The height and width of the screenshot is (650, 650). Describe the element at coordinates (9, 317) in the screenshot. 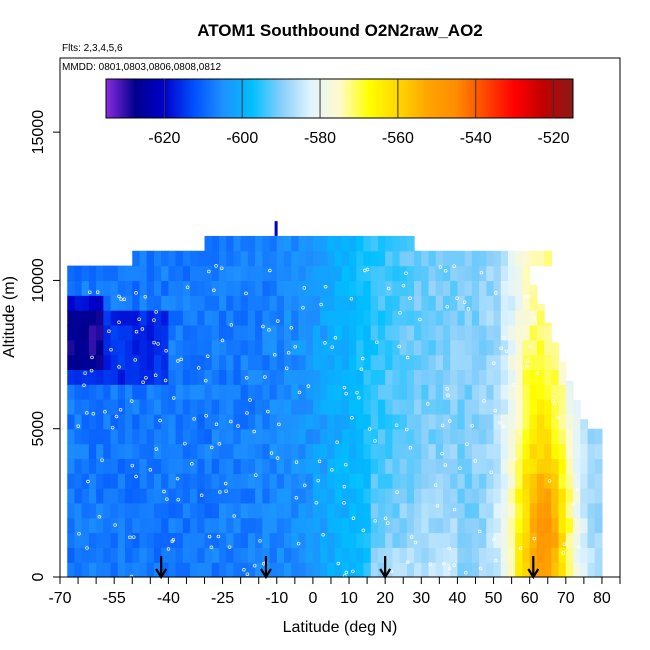

I see `y-axis-label: Altitude (m)` at that location.